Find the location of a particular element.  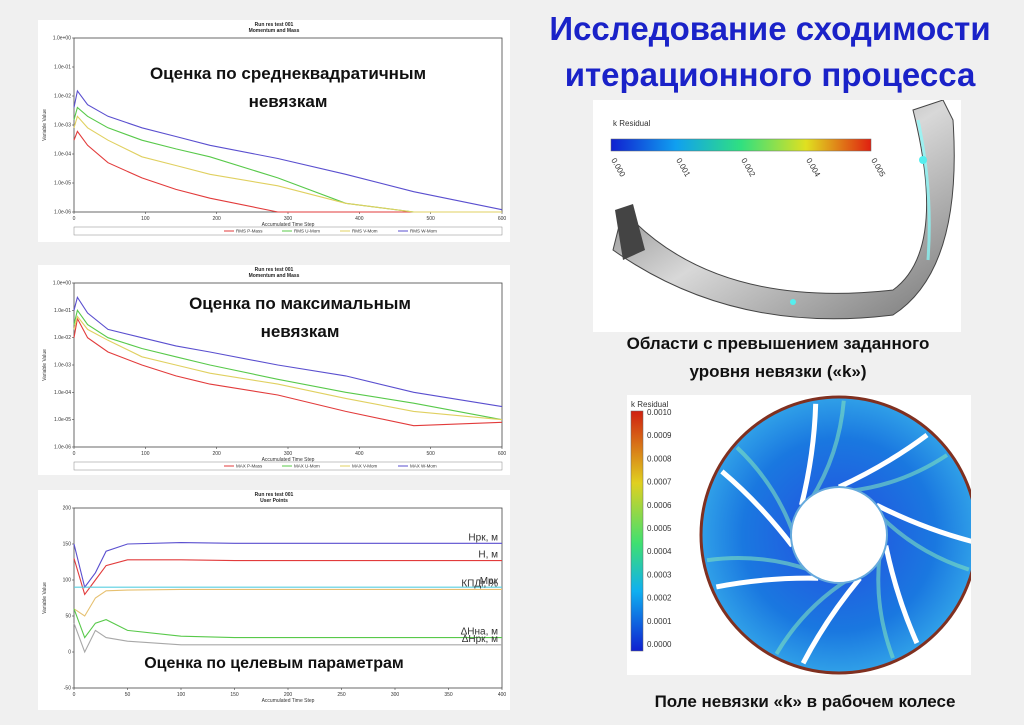

rms-caption: Оценка по среднеквадратичным невязкам is located at coordinates (288, 88).